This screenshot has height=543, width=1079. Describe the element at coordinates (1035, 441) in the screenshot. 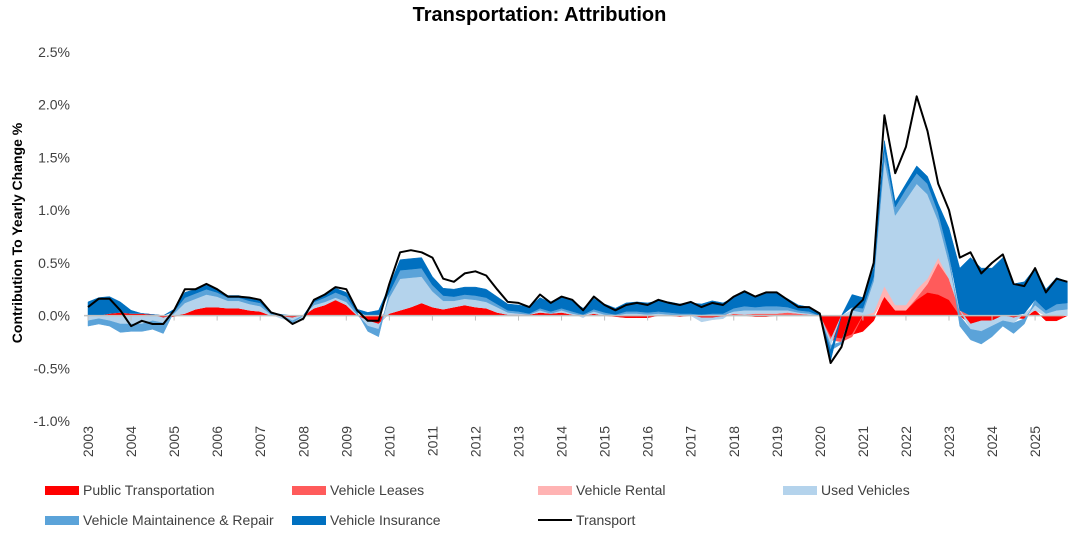

I see `x-tick-label: 2025` at that location.